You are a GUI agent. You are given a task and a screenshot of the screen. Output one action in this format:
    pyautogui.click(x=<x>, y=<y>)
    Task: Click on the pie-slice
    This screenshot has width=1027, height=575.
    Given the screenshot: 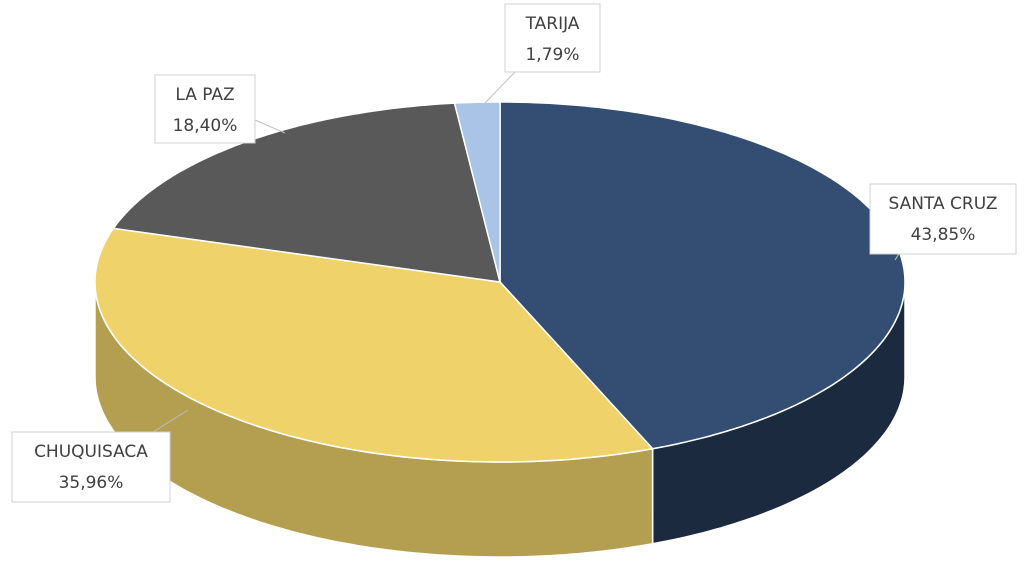 What is the action you would take?
    pyautogui.click(x=477, y=192)
    